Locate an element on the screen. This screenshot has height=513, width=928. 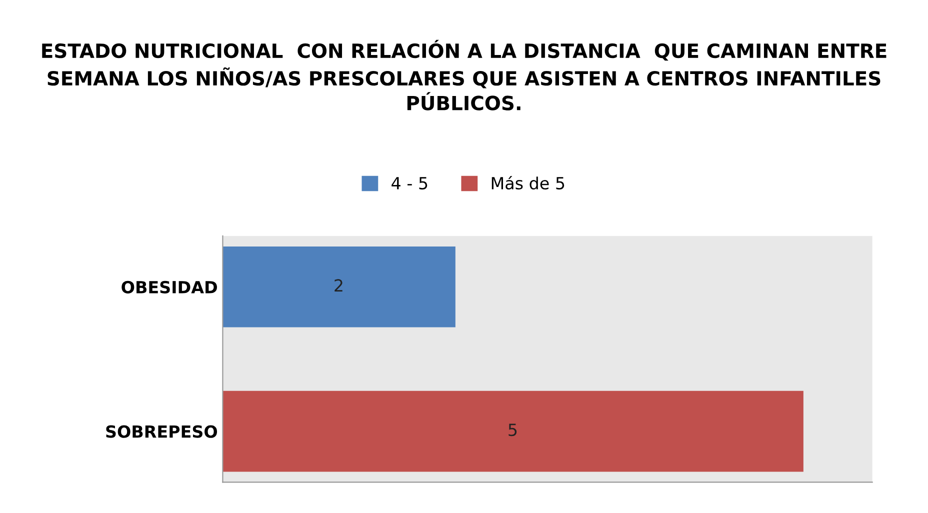
data-label: 5 is located at coordinates (512, 430).